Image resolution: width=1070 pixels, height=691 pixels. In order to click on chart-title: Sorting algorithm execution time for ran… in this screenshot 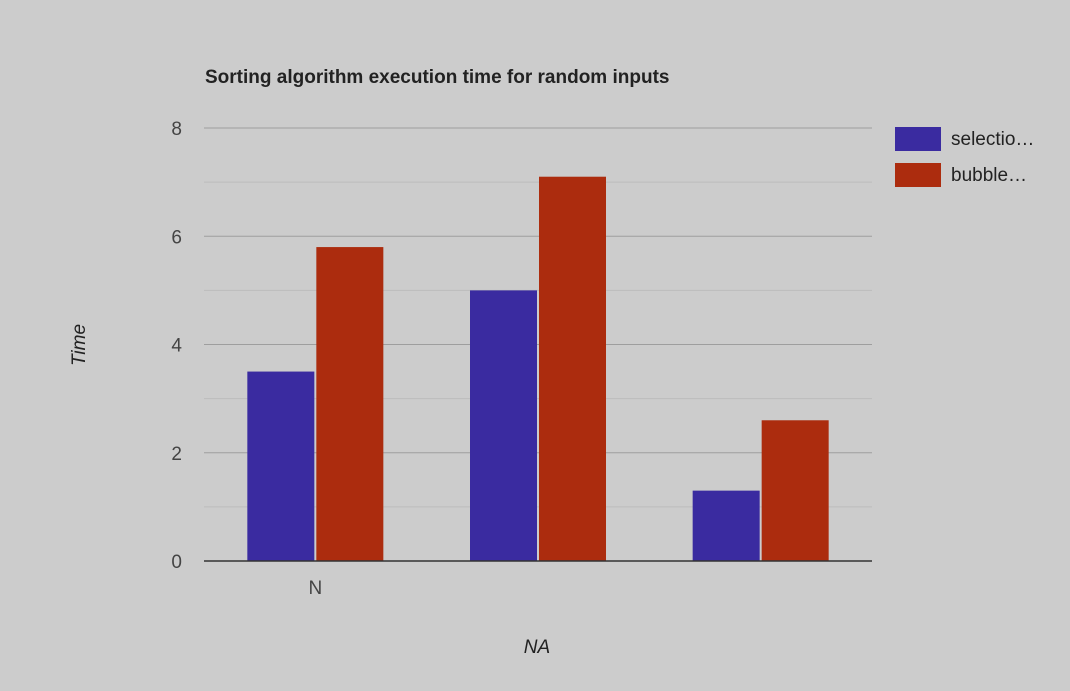, I will do `click(437, 77)`.